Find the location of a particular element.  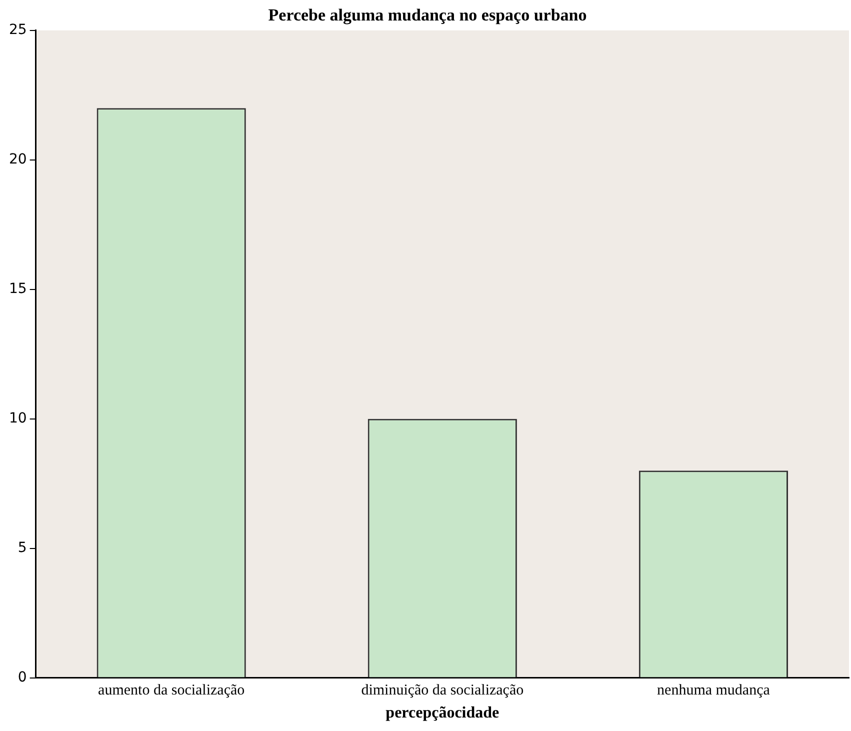

y-tick-label: 25 is located at coordinates (17, 30).